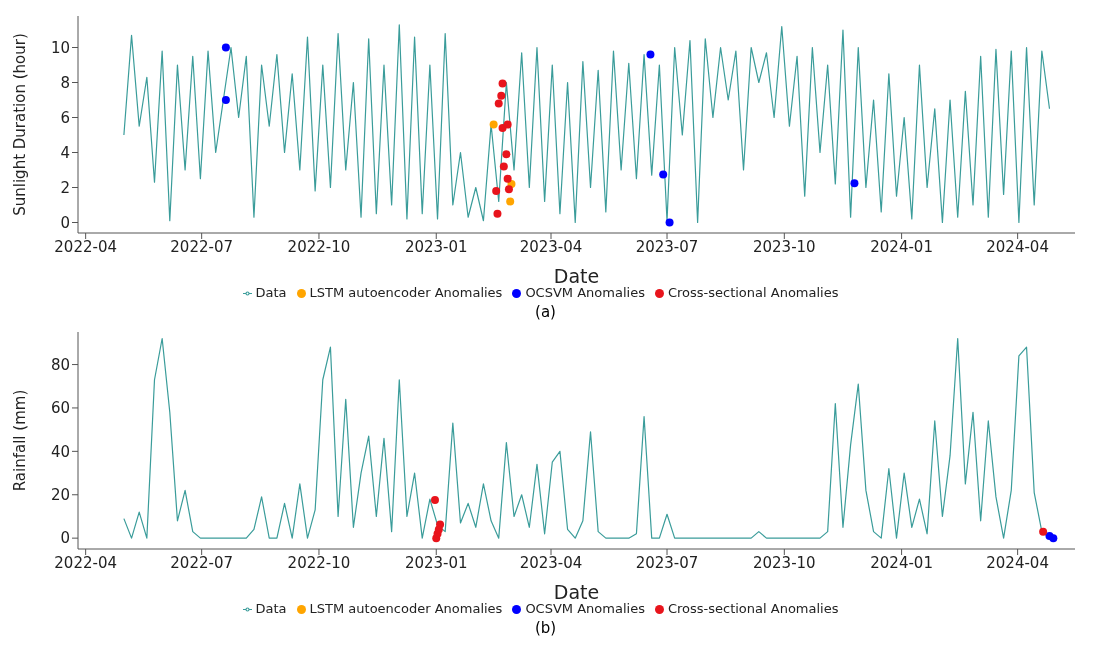 This screenshot has width=1095, height=655. What do you see at coordinates (545, 628) in the screenshot?
I see `text: (b)` at bounding box center [545, 628].